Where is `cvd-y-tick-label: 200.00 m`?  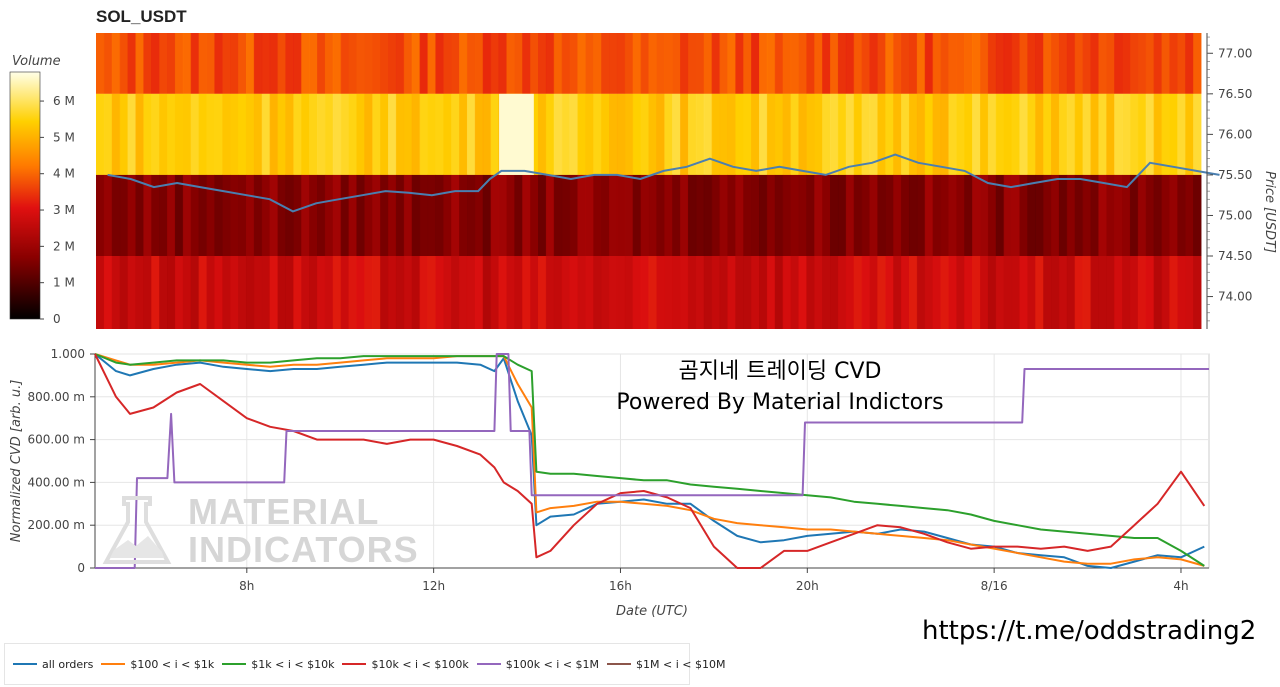 cvd-y-tick-label: 200.00 m is located at coordinates (57, 525).